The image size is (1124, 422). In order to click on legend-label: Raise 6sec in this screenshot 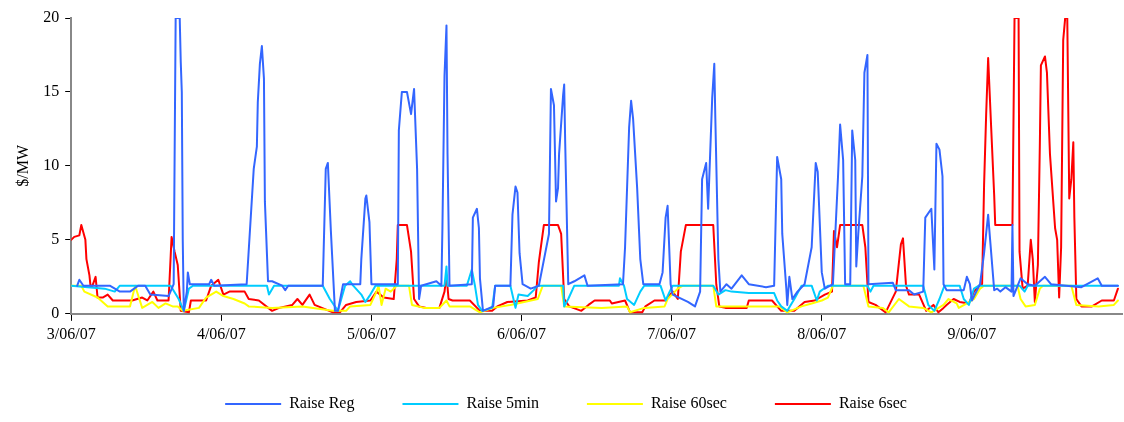, I will do `click(872, 403)`.